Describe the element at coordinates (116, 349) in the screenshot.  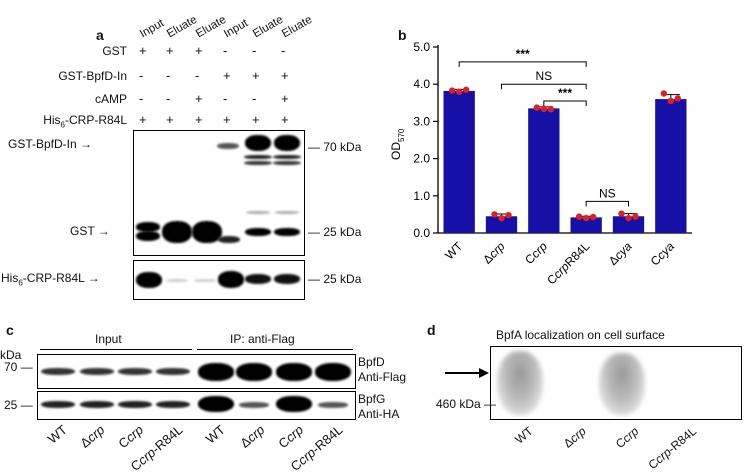
I see `group-line-input` at that location.